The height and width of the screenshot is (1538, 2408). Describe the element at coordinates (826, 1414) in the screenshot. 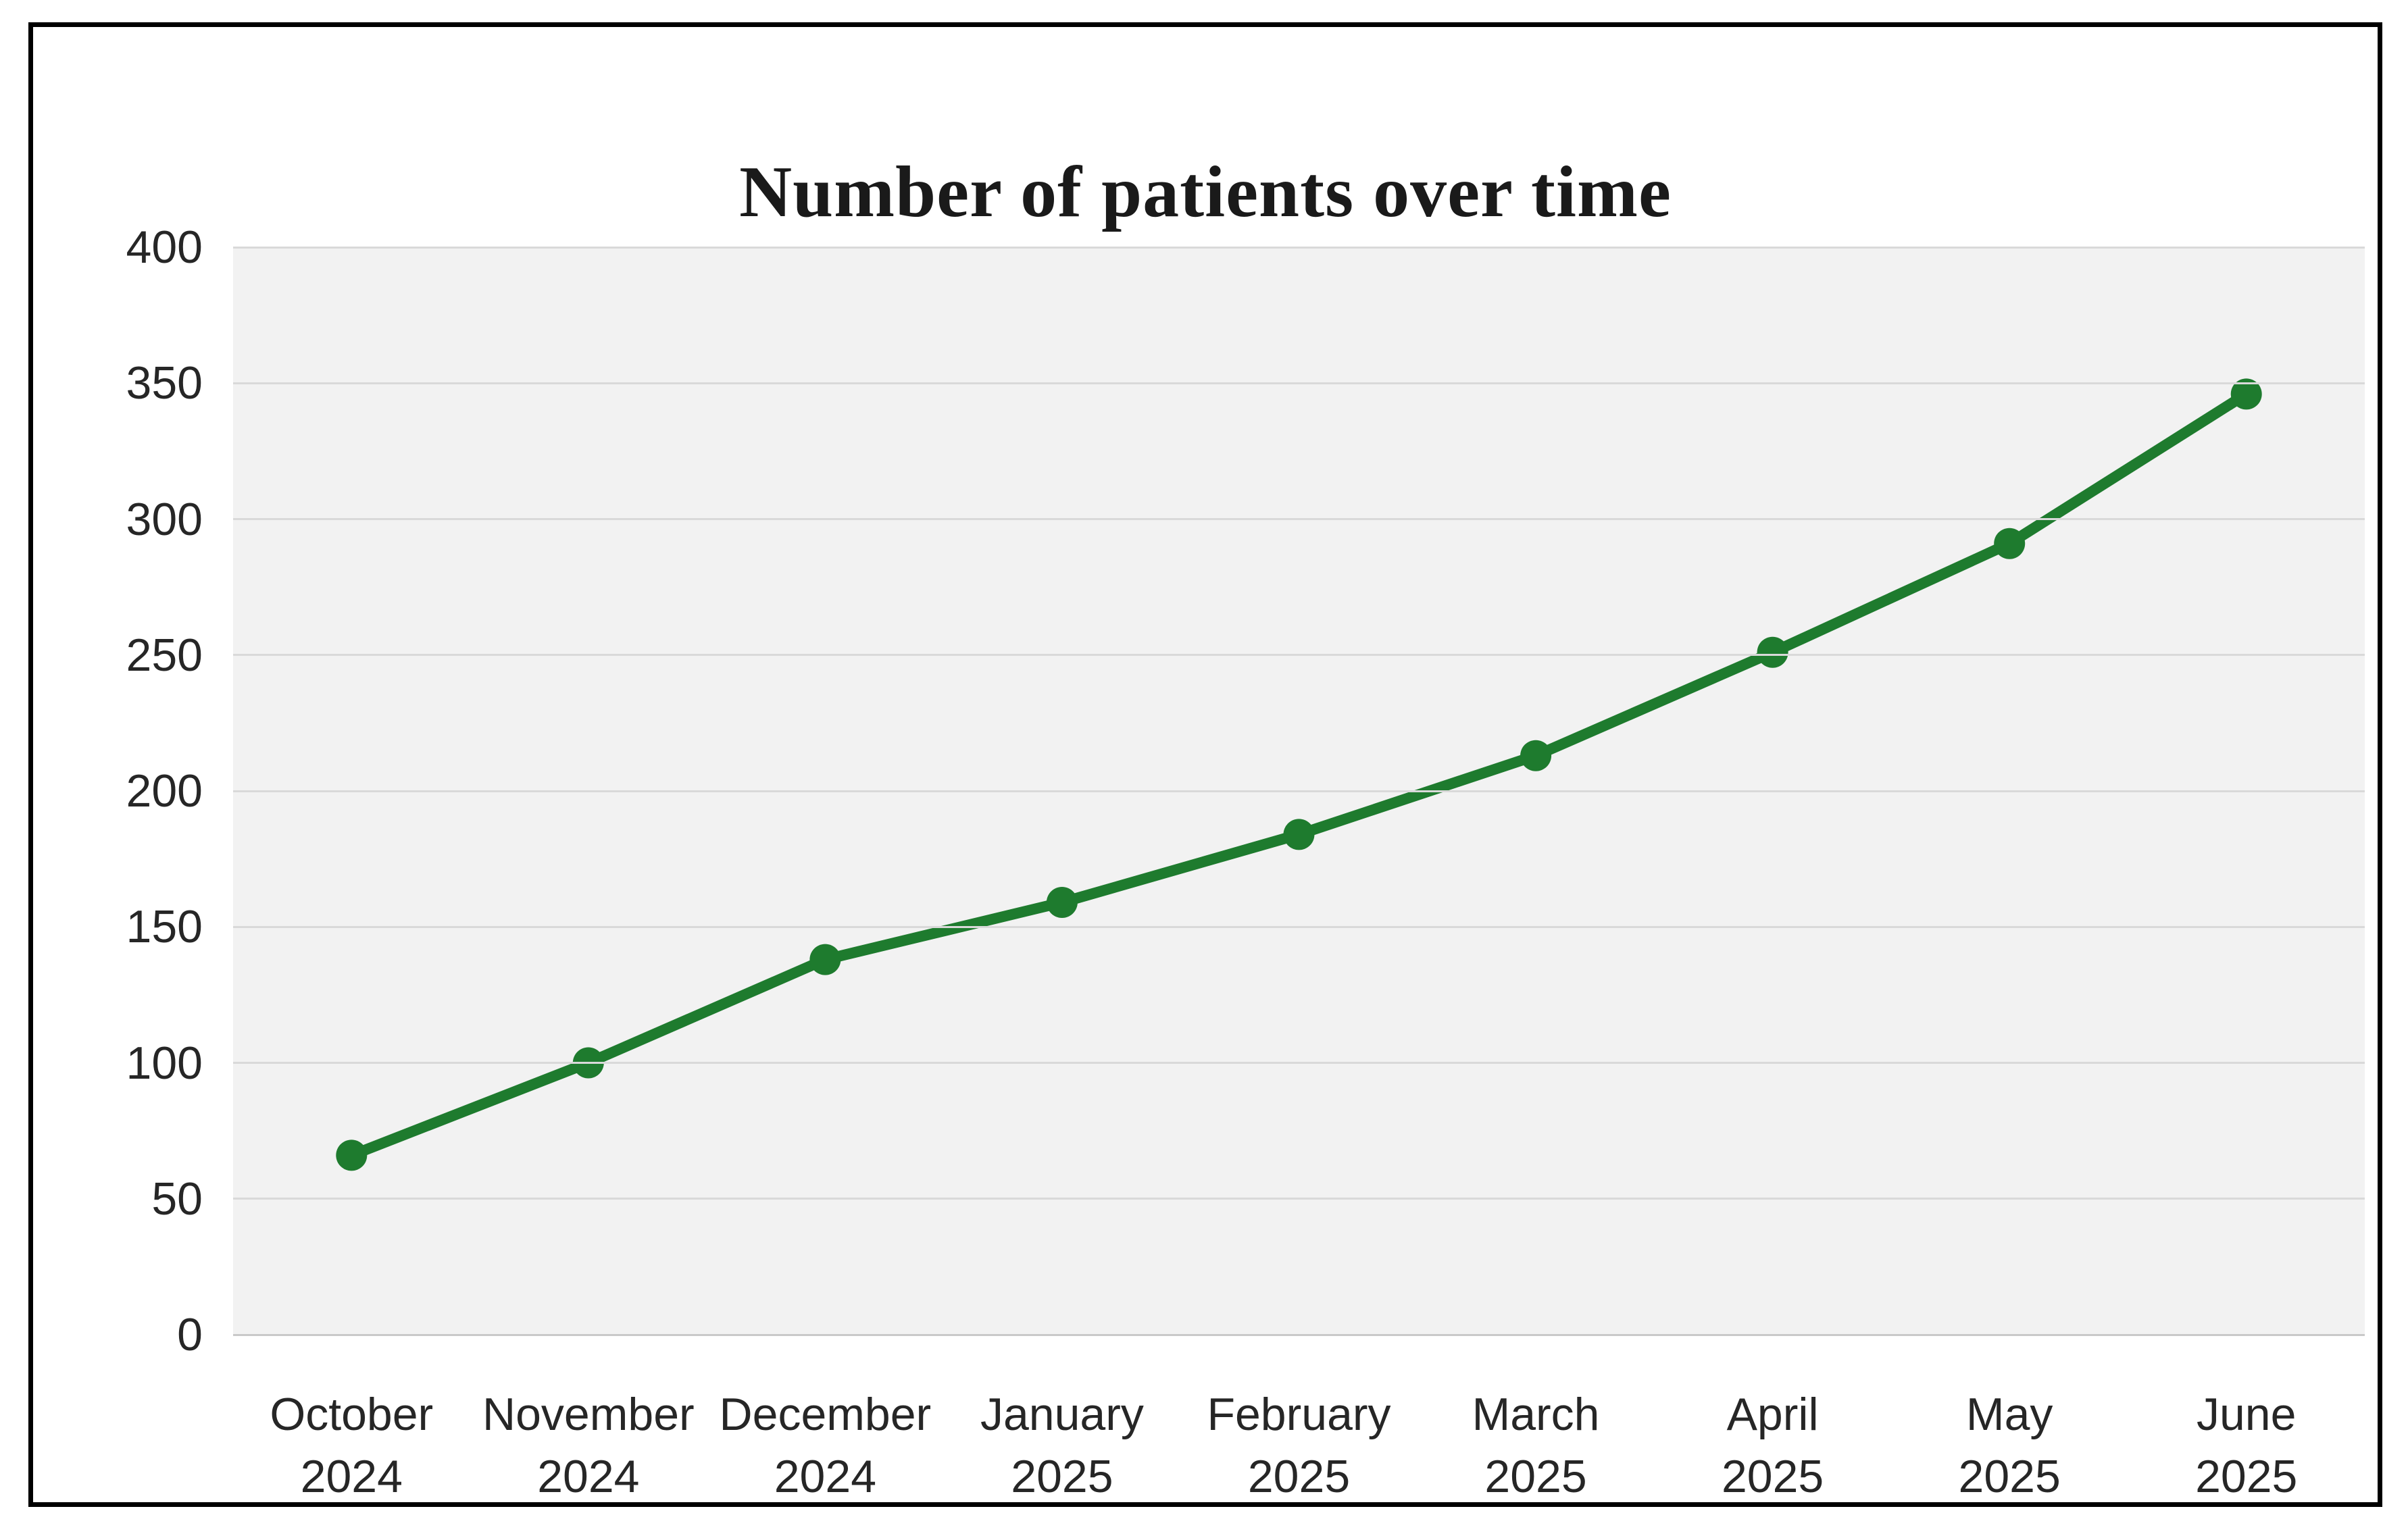

I see `category-month: December` at that location.